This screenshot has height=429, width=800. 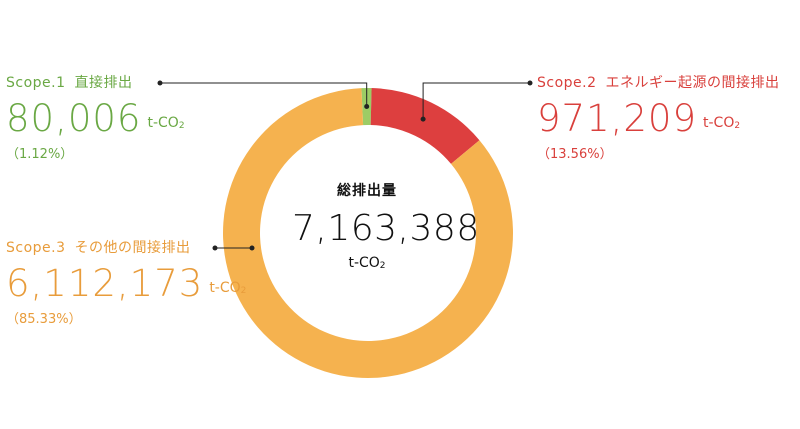 What do you see at coordinates (74, 118) in the screenshot?
I see `scope1-value: 80,006` at bounding box center [74, 118].